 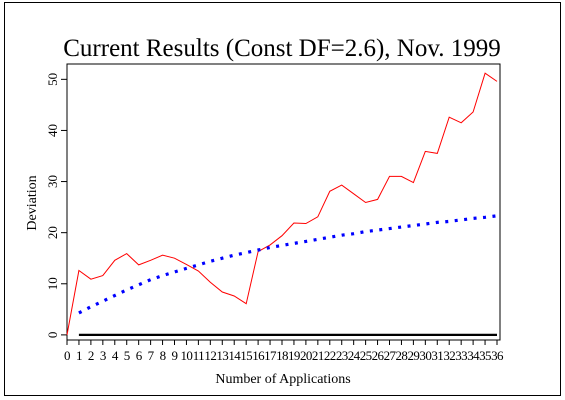 What do you see at coordinates (282, 379) in the screenshot?
I see `x-axis-label: Number of Applications` at bounding box center [282, 379].